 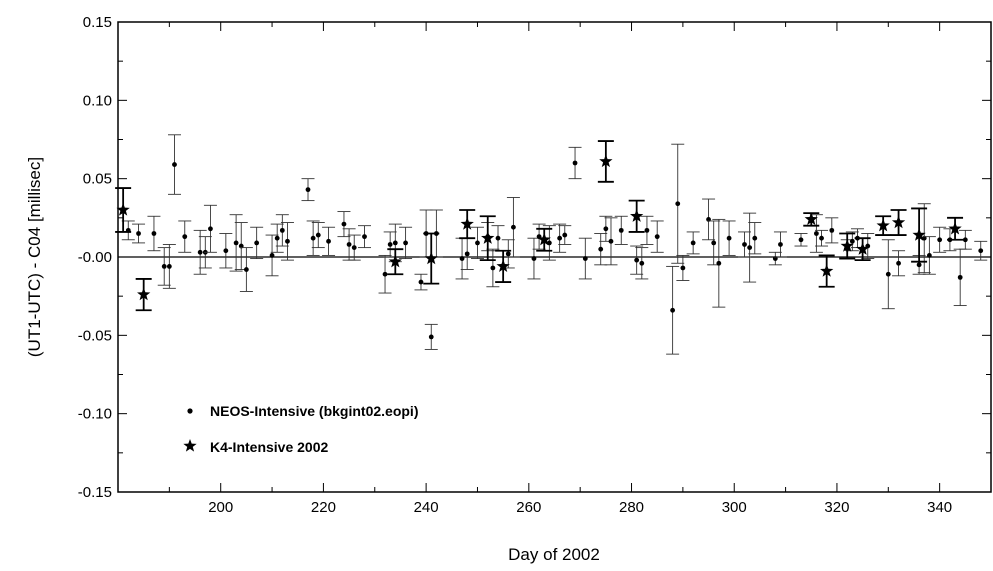 I want to click on y-tick-label: -0.15, so click(x=95, y=492).